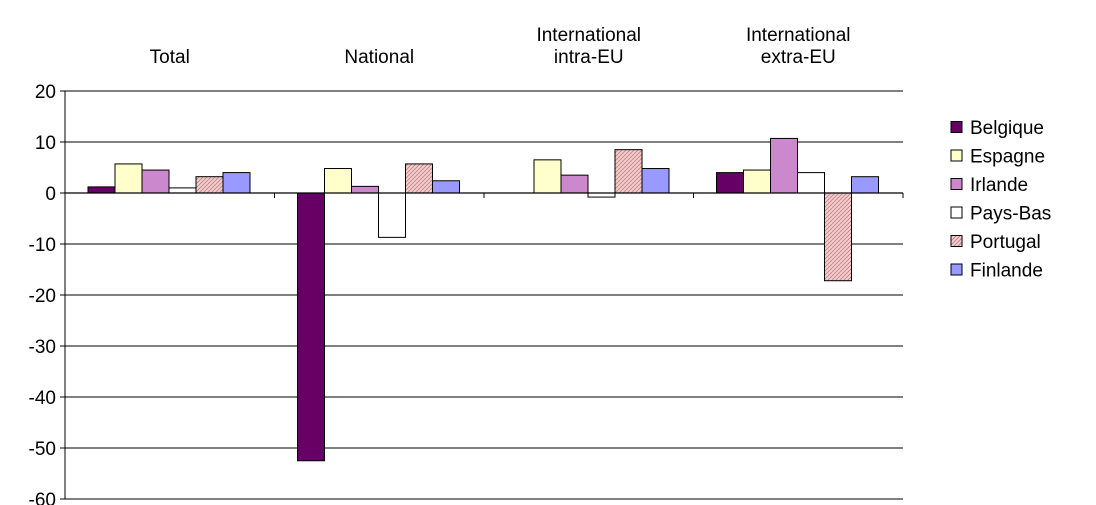 Image resolution: width=1096 pixels, height=505 pixels. What do you see at coordinates (45, 92) in the screenshot?
I see `y-tick-label: 20` at bounding box center [45, 92].